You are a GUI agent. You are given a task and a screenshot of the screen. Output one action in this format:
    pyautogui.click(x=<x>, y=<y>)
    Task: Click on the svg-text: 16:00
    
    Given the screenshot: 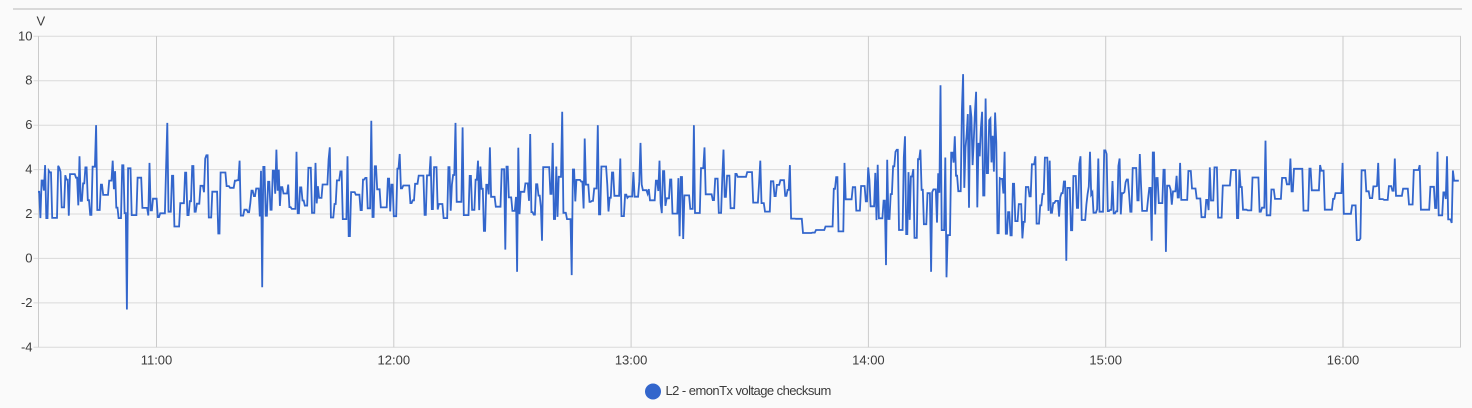 What is the action you would take?
    pyautogui.click(x=1343, y=360)
    